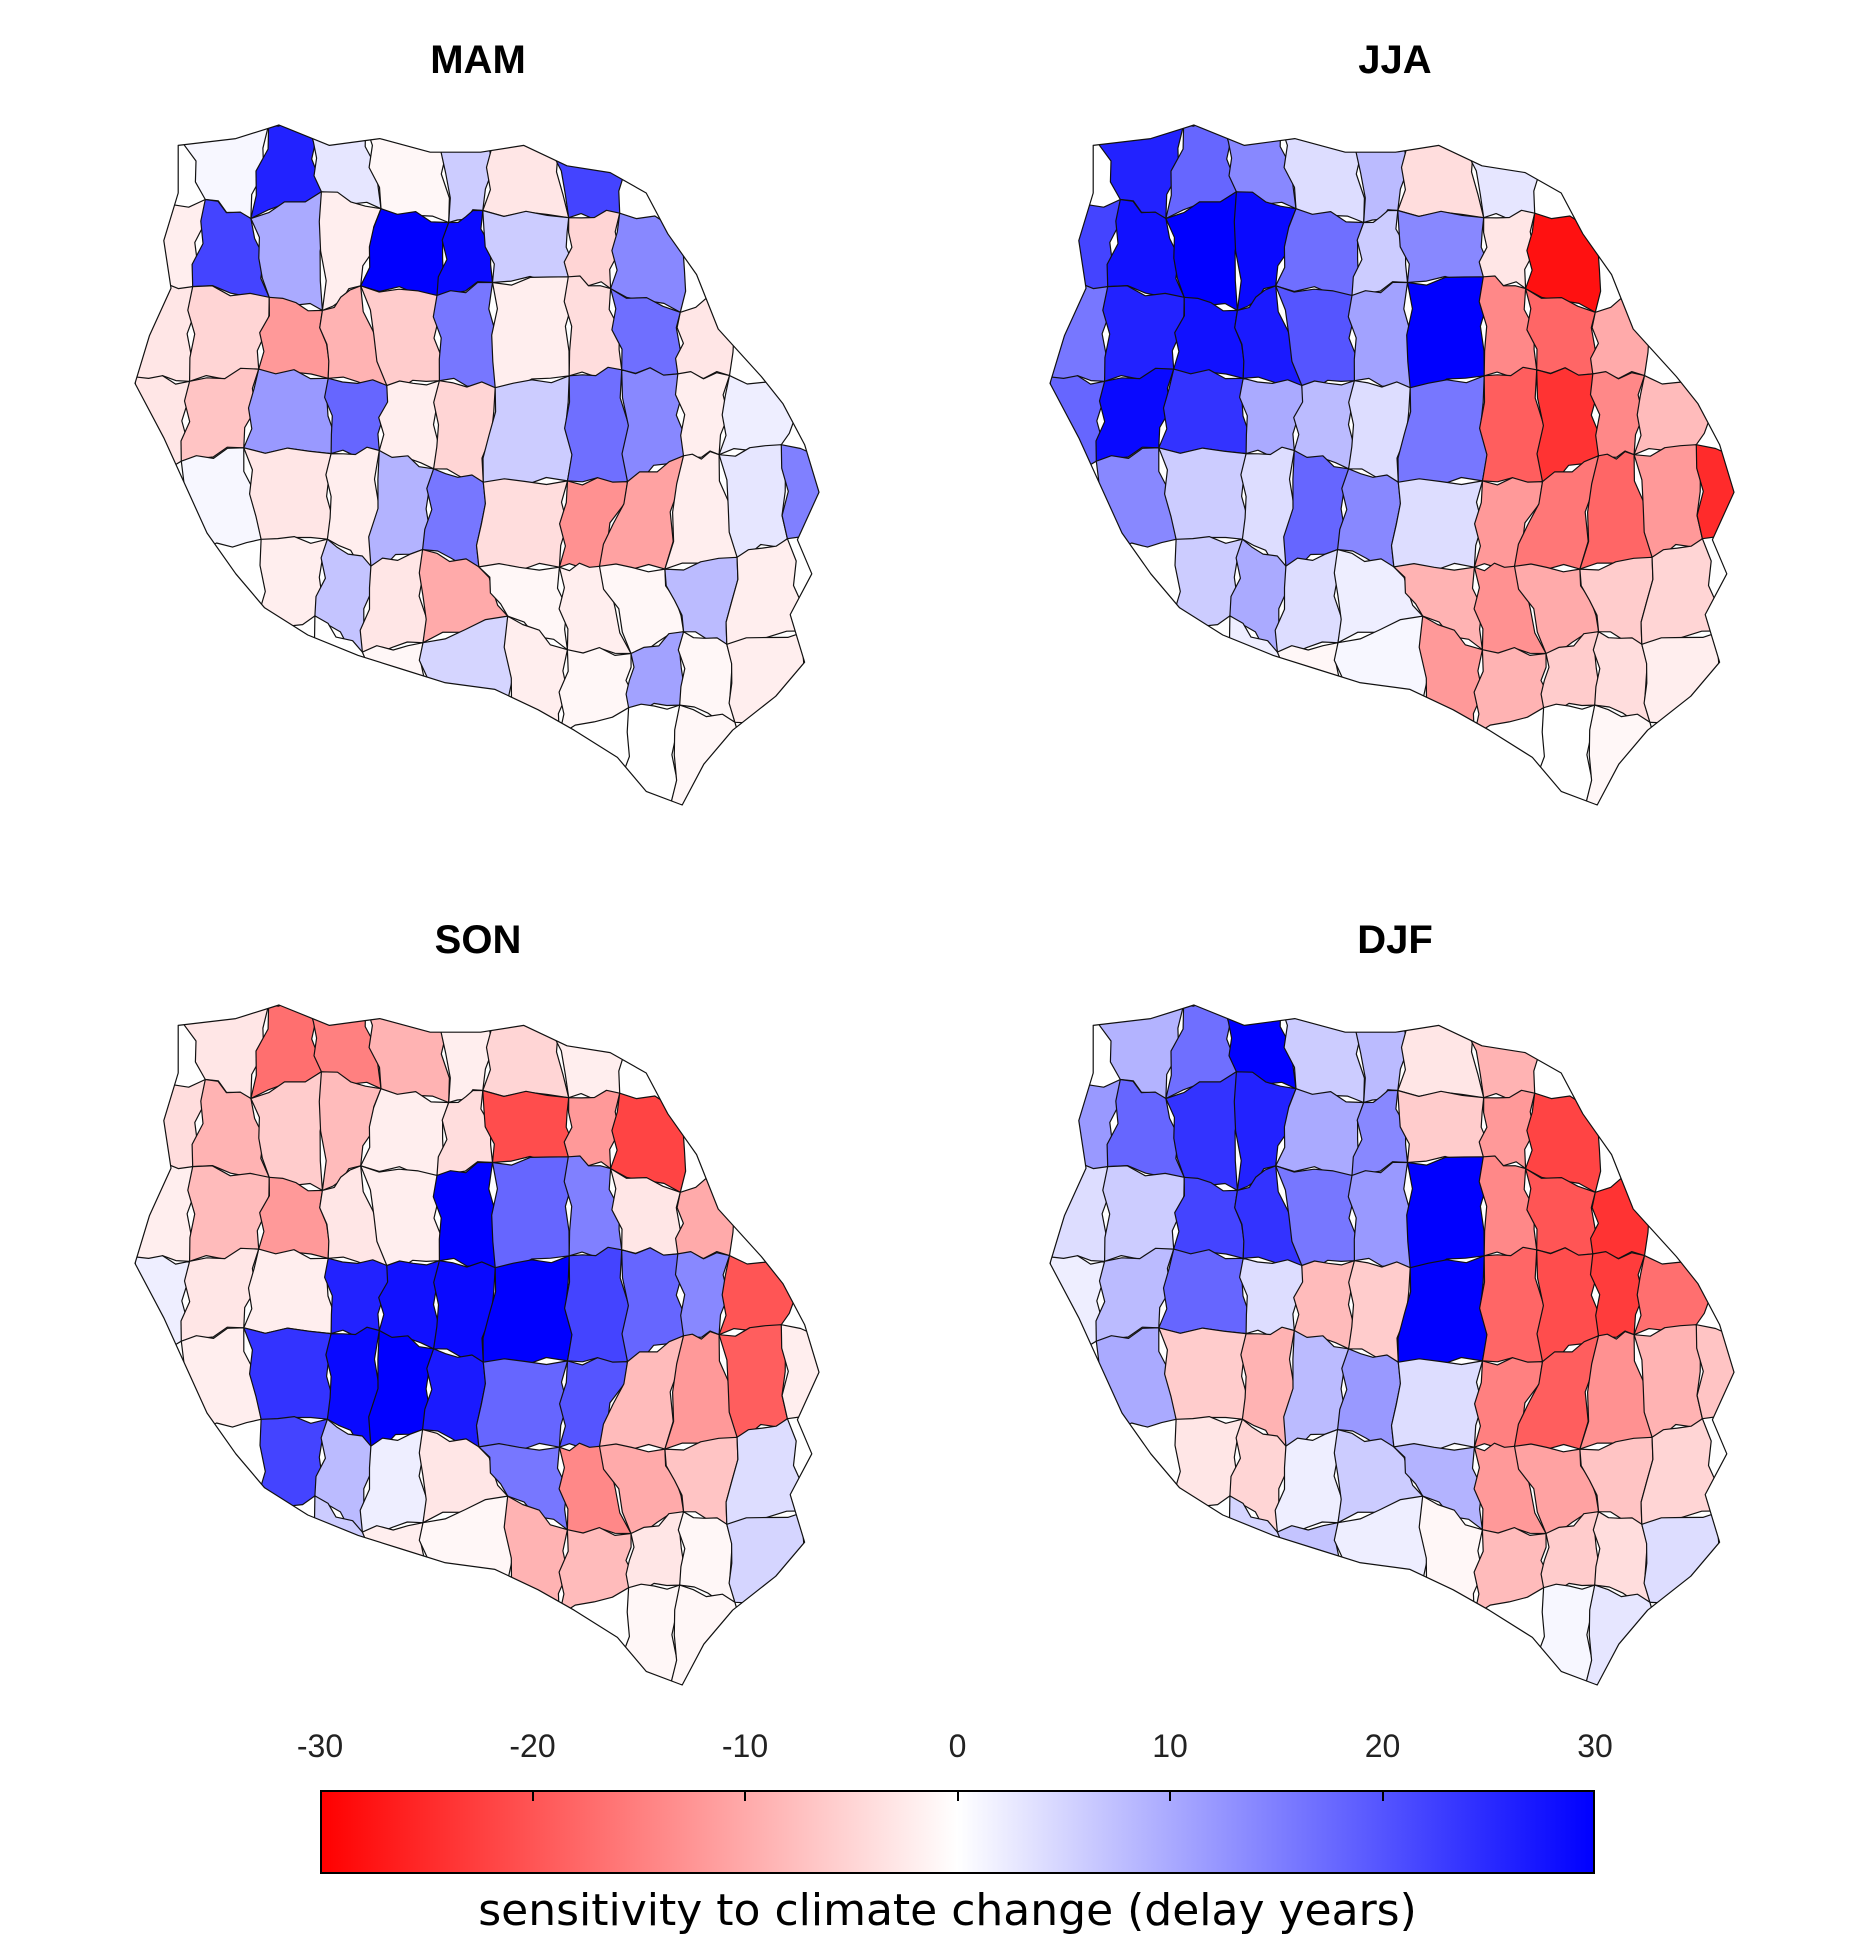 The width and height of the screenshot is (1875, 1955). I want to click on map-son, so click(477, 1345).